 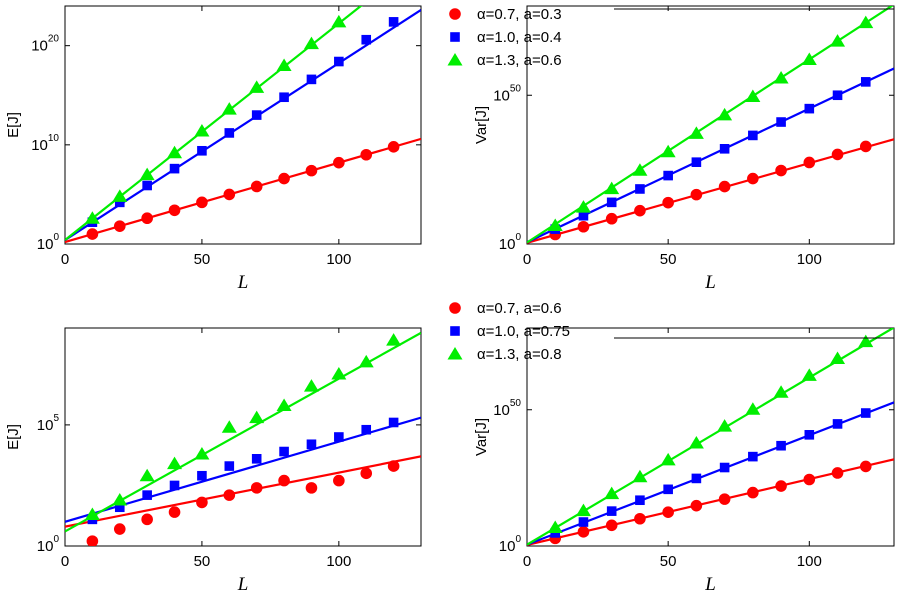 I want to click on y-tick-label: 1050, so click(x=507, y=408).